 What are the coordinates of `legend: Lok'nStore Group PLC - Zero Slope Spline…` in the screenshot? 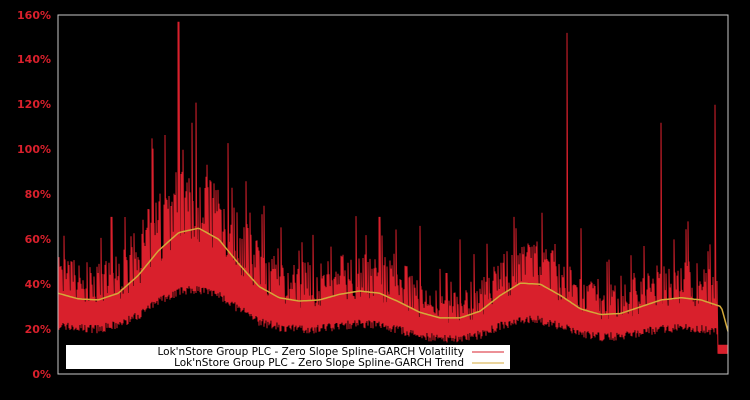 It's located at (288, 357).